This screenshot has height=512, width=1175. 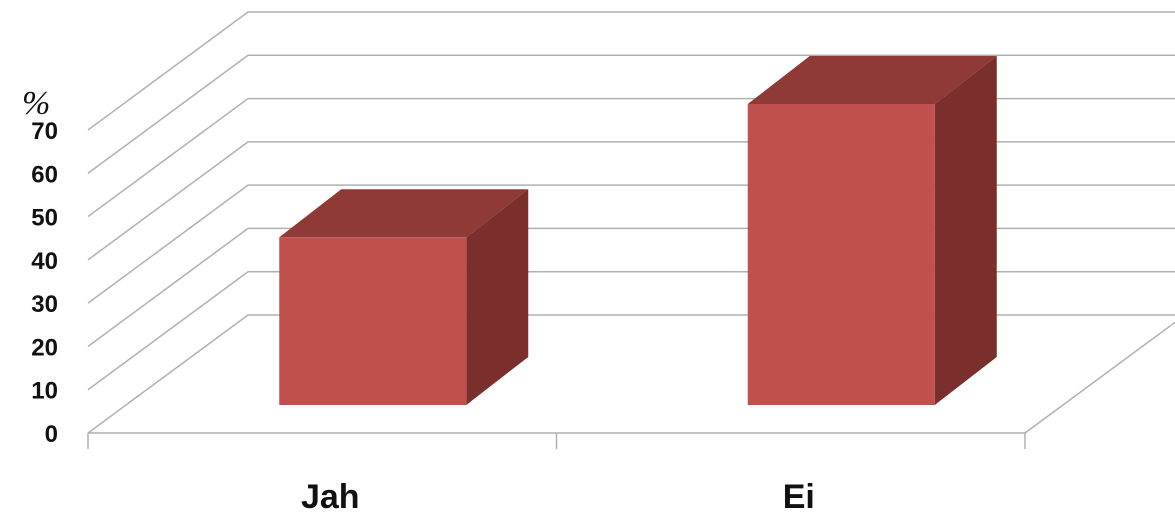 What do you see at coordinates (44, 261) in the screenshot?
I see `y-tick-label: 40` at bounding box center [44, 261].